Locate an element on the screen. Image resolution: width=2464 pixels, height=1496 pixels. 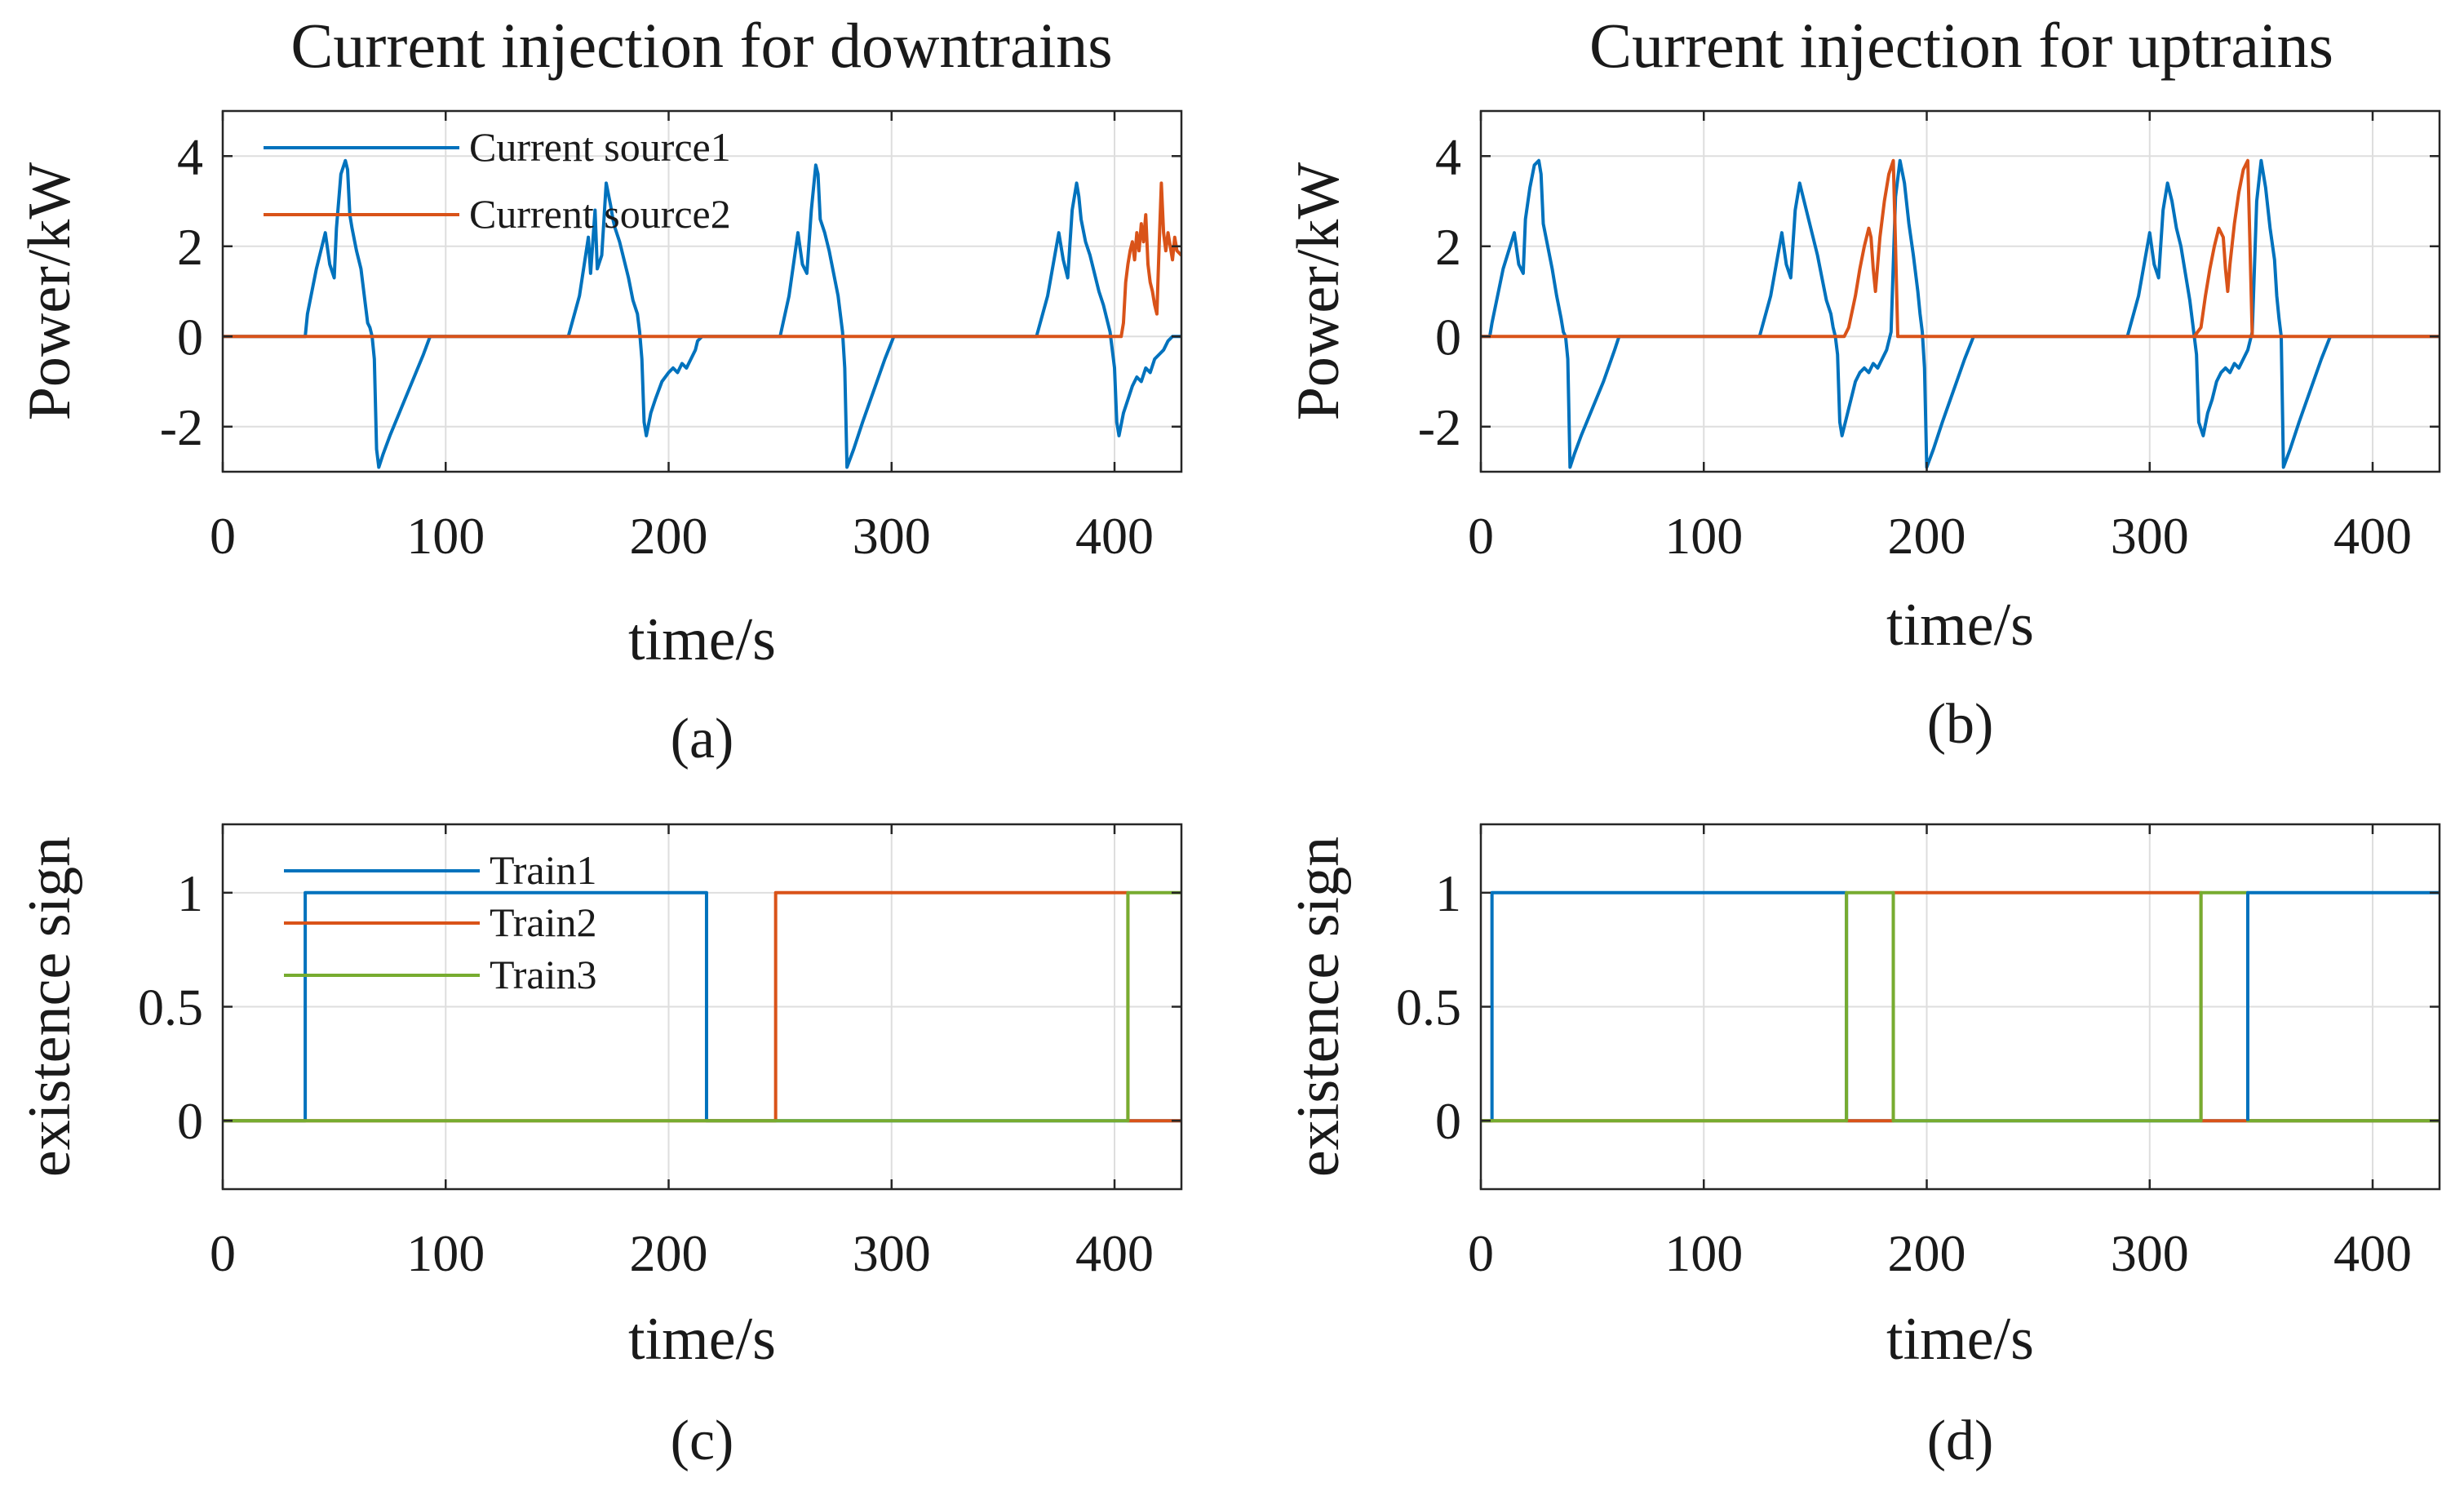
legend-label: Train3 is located at coordinates (543, 975).